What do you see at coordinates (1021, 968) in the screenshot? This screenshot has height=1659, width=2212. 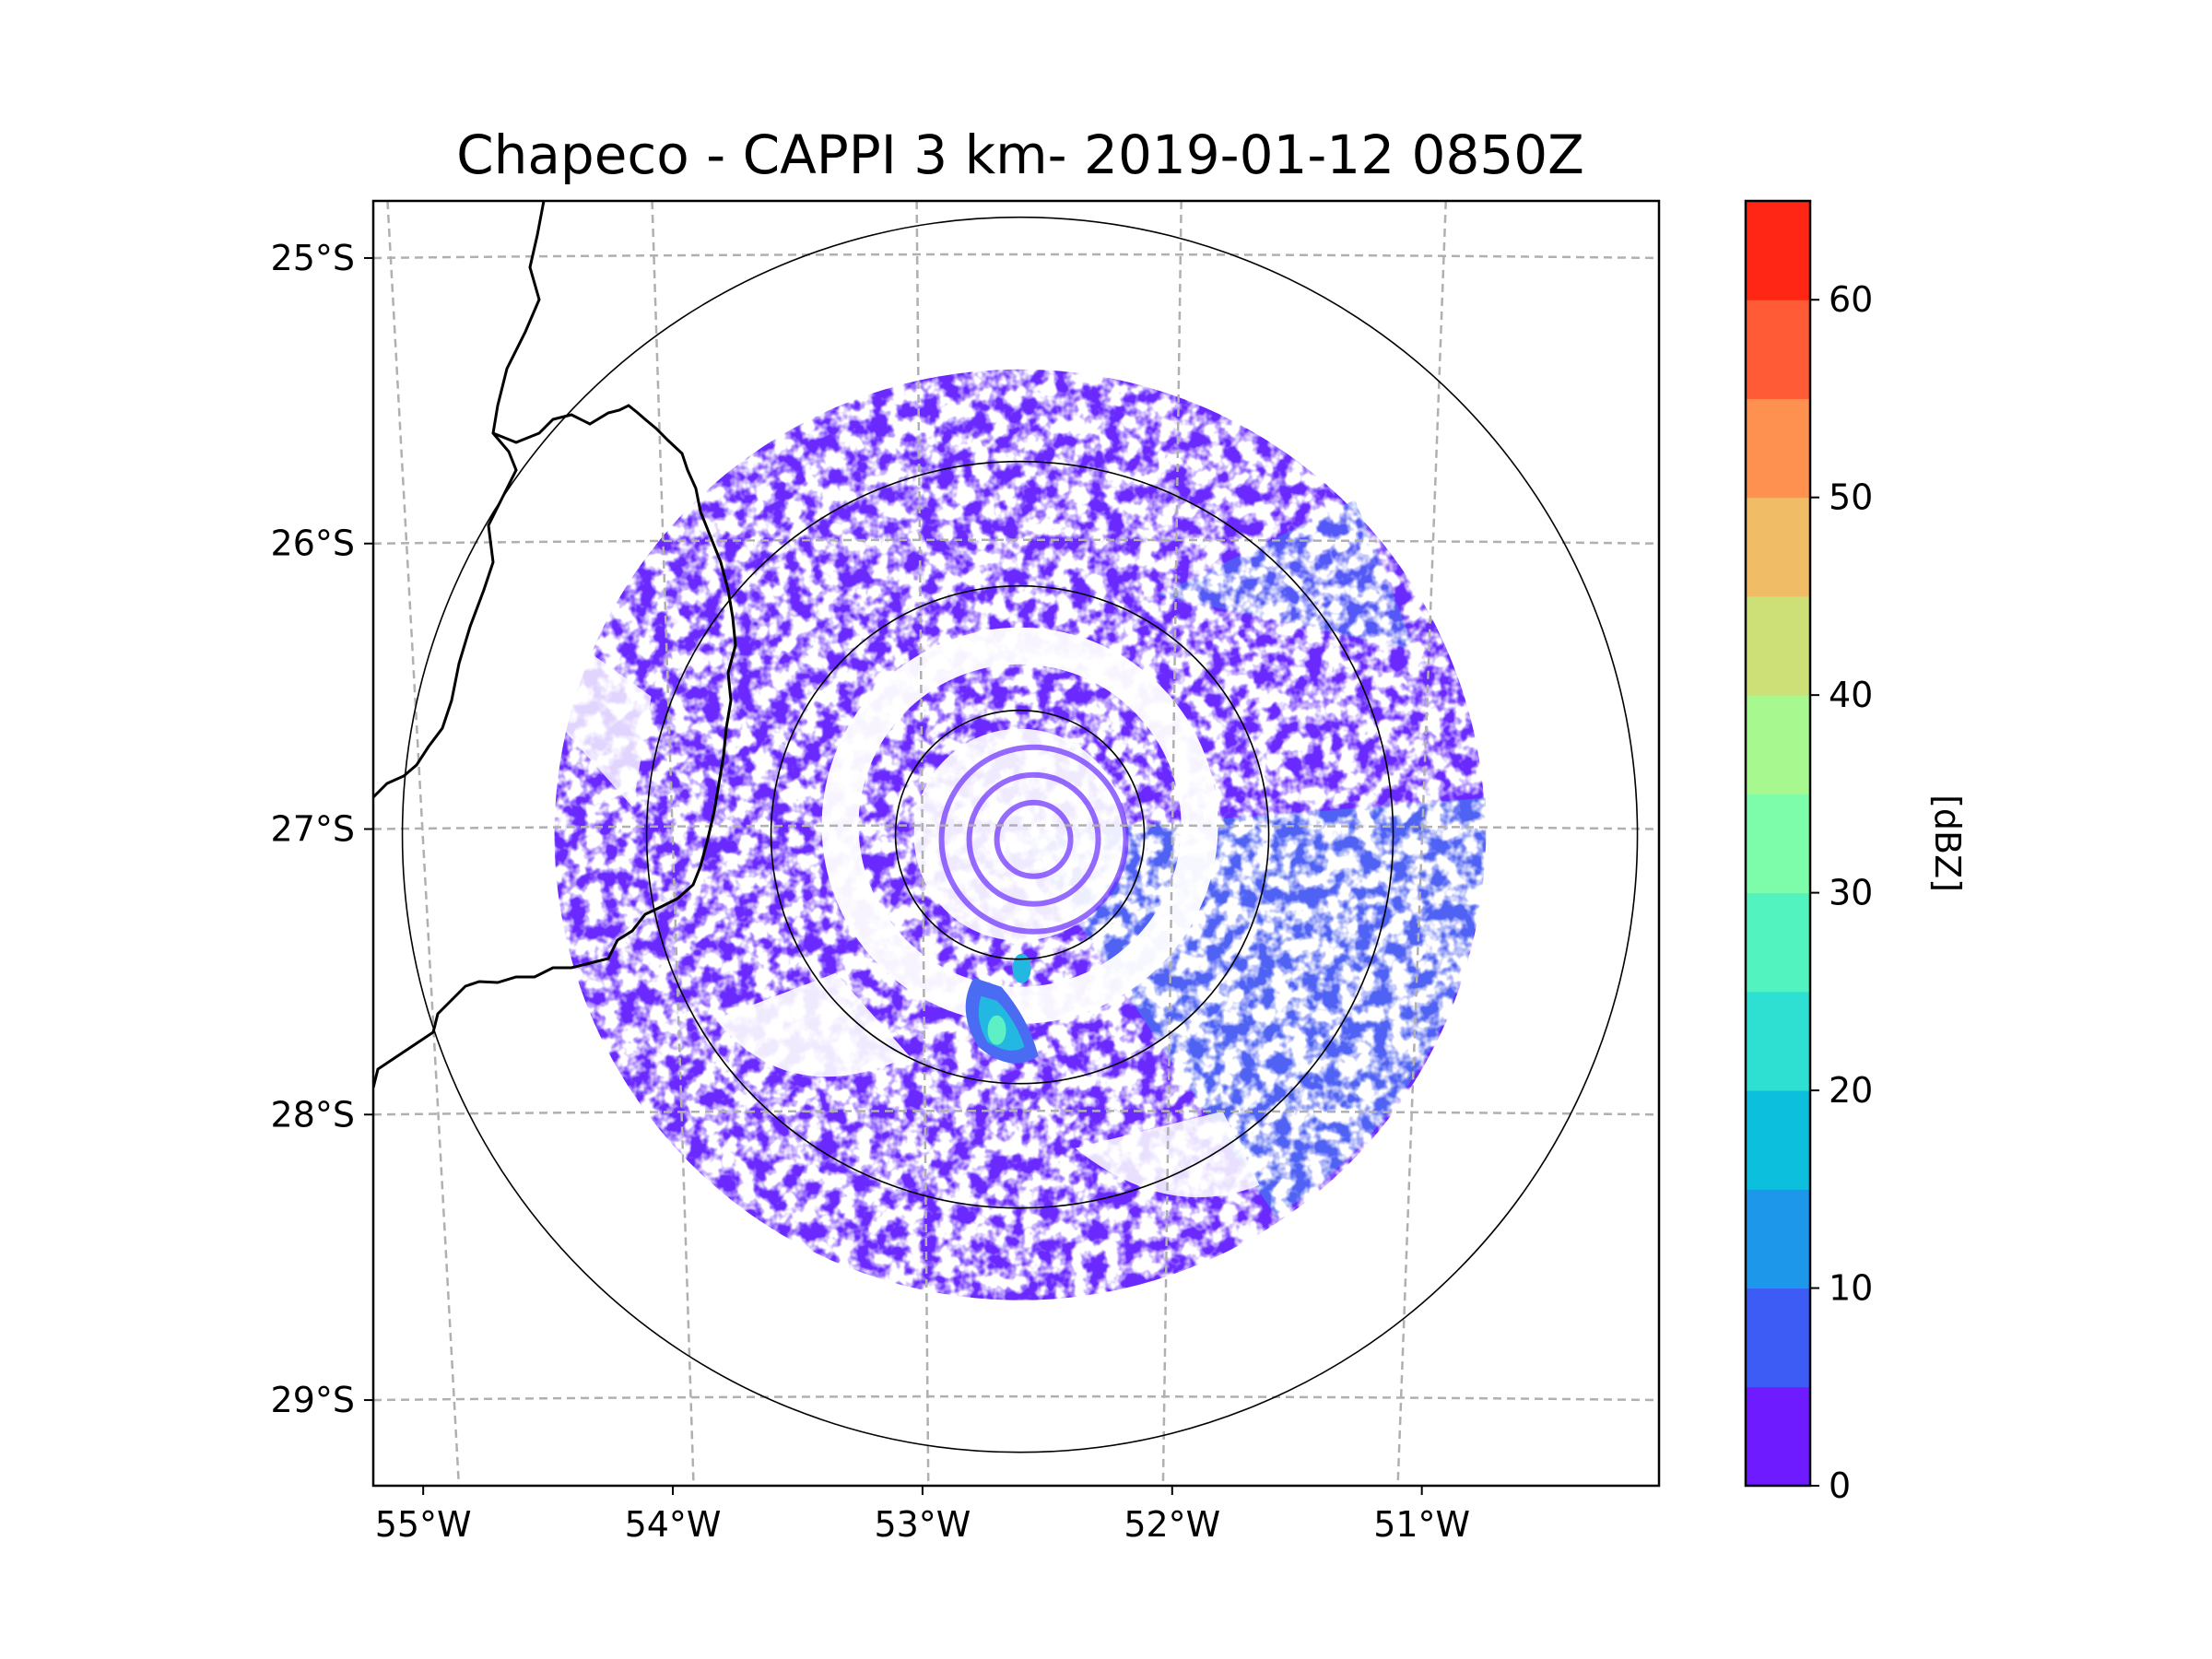 I see `small-cell` at bounding box center [1021, 968].